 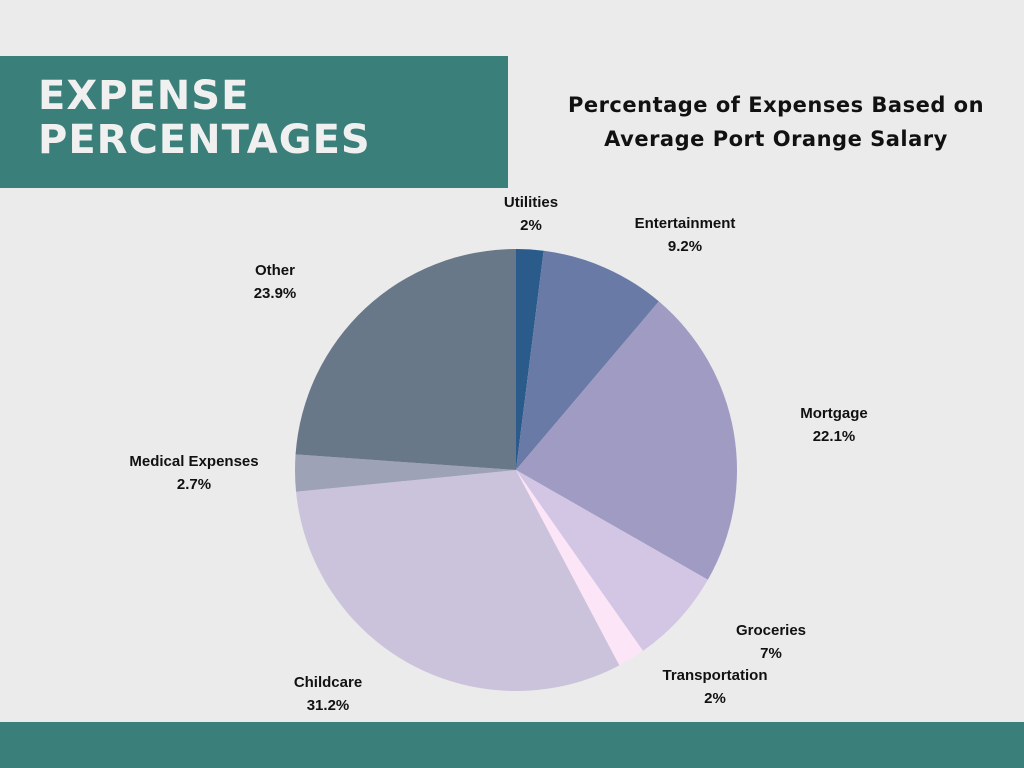 I want to click on slice-label-entertainment: Entertainment, so click(x=685, y=223).